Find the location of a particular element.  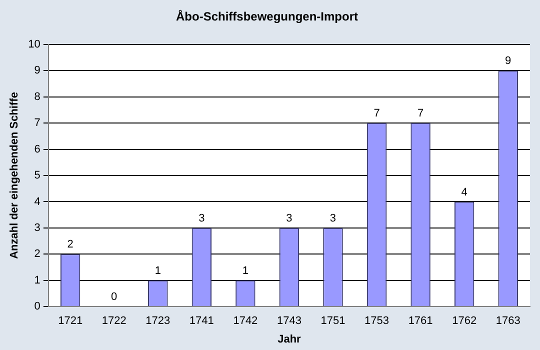

y-tick-label: 1 is located at coordinates (37, 280).